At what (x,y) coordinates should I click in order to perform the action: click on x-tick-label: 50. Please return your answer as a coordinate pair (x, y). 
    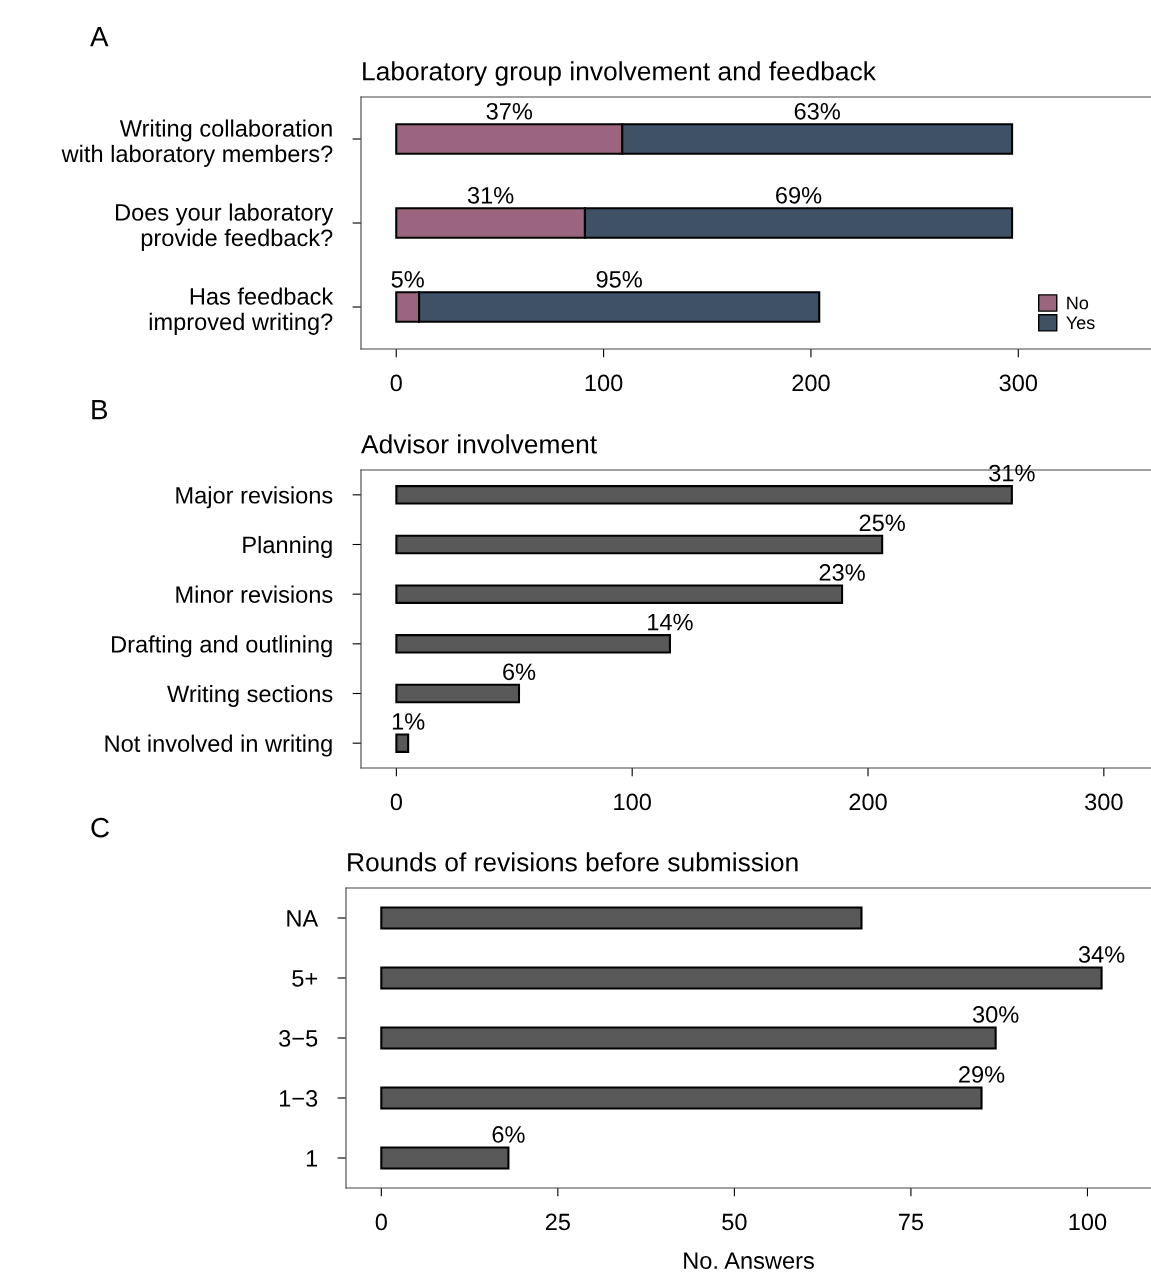
    Looking at the image, I should click on (734, 1222).